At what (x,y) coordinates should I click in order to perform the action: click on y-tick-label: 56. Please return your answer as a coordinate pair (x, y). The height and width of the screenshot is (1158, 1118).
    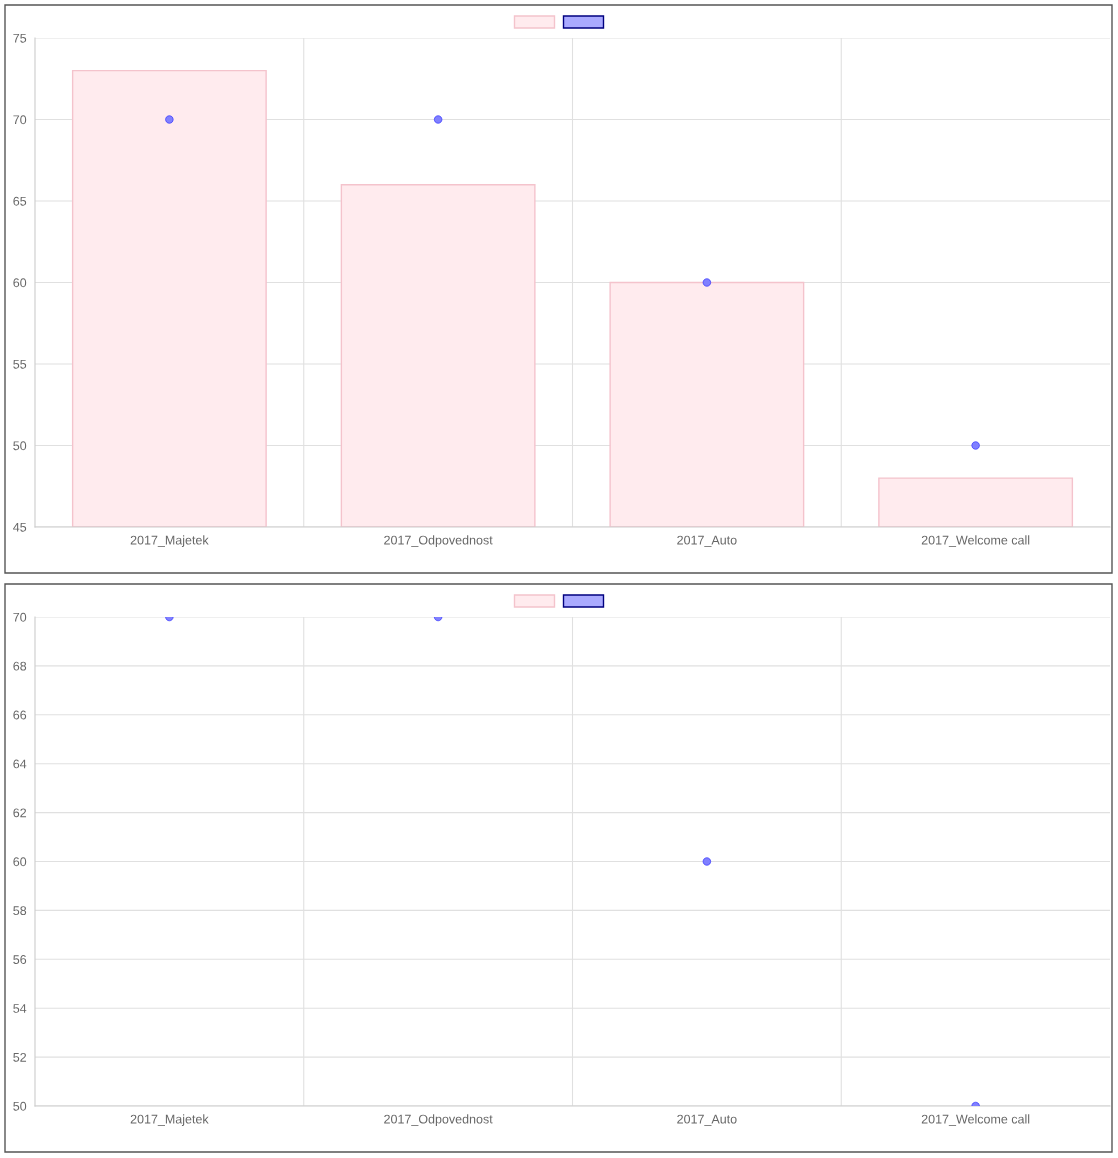
    Looking at the image, I should click on (20, 959).